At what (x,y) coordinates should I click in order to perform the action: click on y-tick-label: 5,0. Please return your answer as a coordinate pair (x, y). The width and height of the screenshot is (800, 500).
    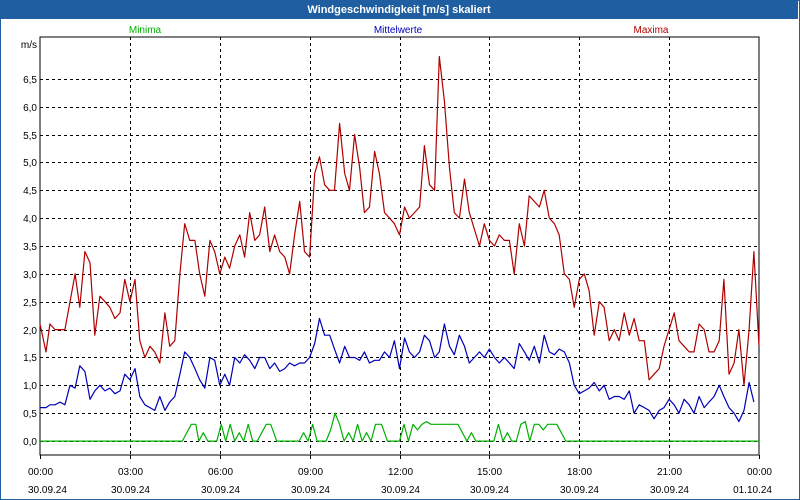
    Looking at the image, I should click on (30, 163).